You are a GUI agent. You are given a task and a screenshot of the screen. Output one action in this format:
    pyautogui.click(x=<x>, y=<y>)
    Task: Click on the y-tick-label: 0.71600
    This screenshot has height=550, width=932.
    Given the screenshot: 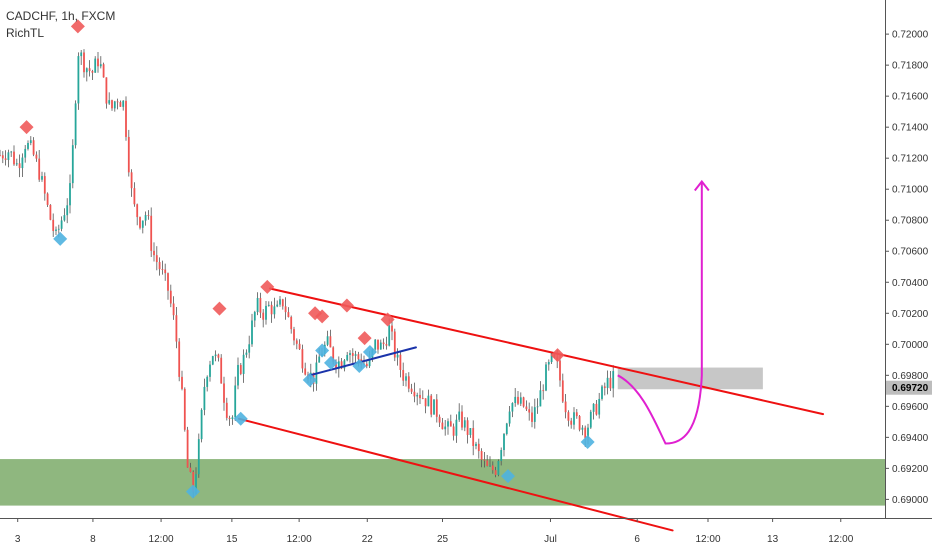 What is the action you would take?
    pyautogui.click(x=910, y=97)
    